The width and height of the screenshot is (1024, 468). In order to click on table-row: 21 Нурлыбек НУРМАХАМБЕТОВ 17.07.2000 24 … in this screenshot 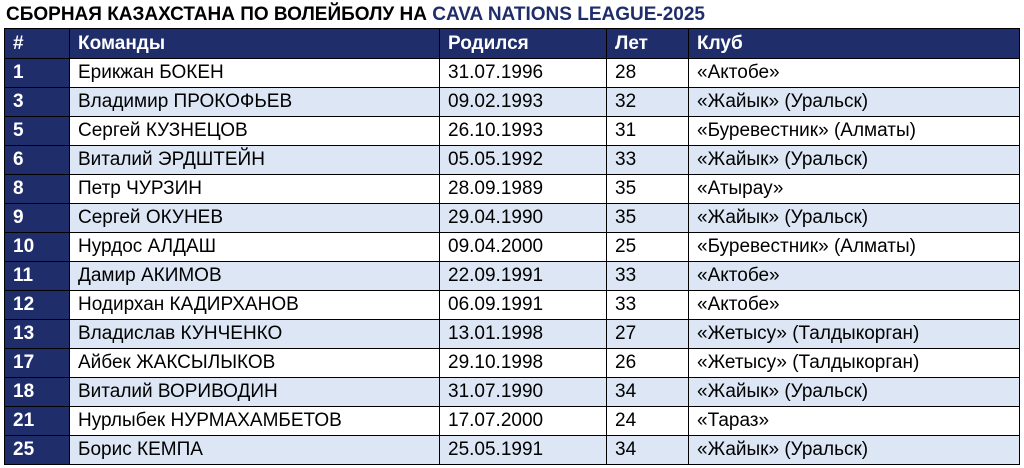, I will do `click(512, 421)`.